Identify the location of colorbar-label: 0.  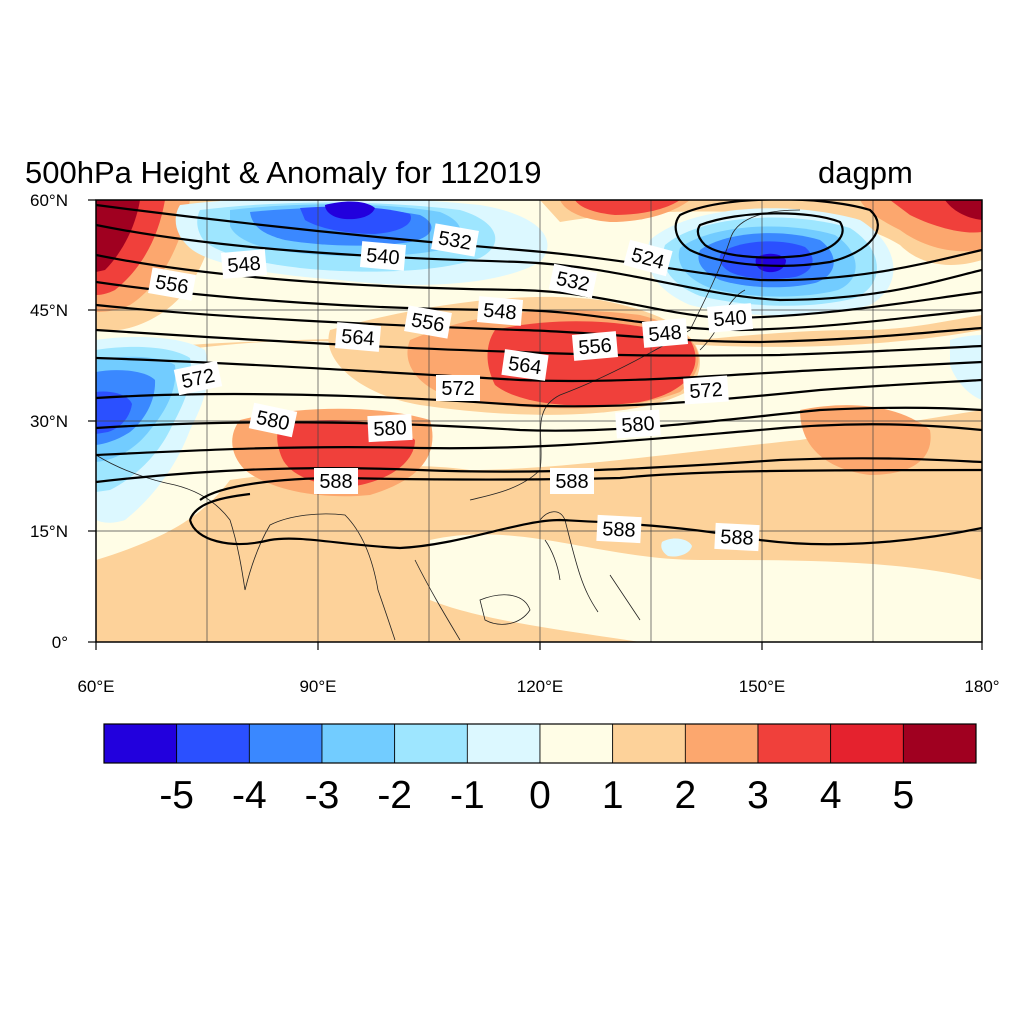
(540, 795).